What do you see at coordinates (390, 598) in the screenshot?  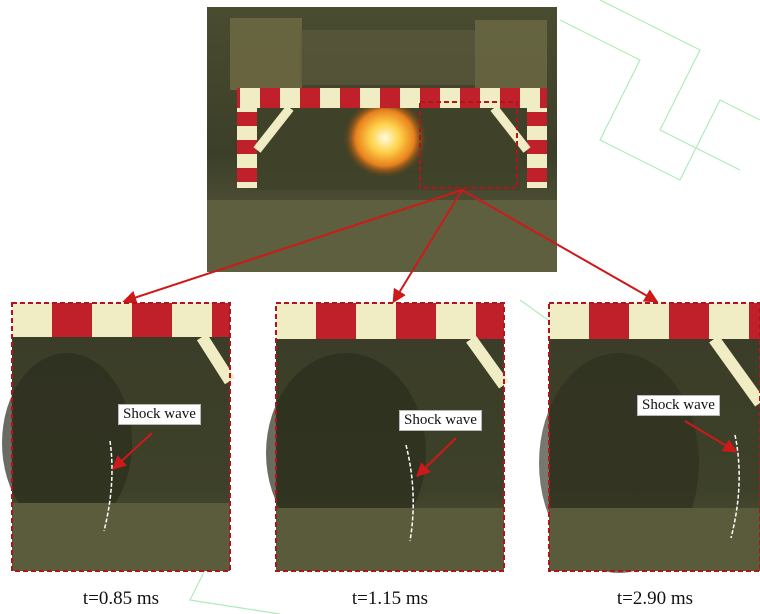 I see `panel-2-time-caption: t=1.15 ms` at bounding box center [390, 598].